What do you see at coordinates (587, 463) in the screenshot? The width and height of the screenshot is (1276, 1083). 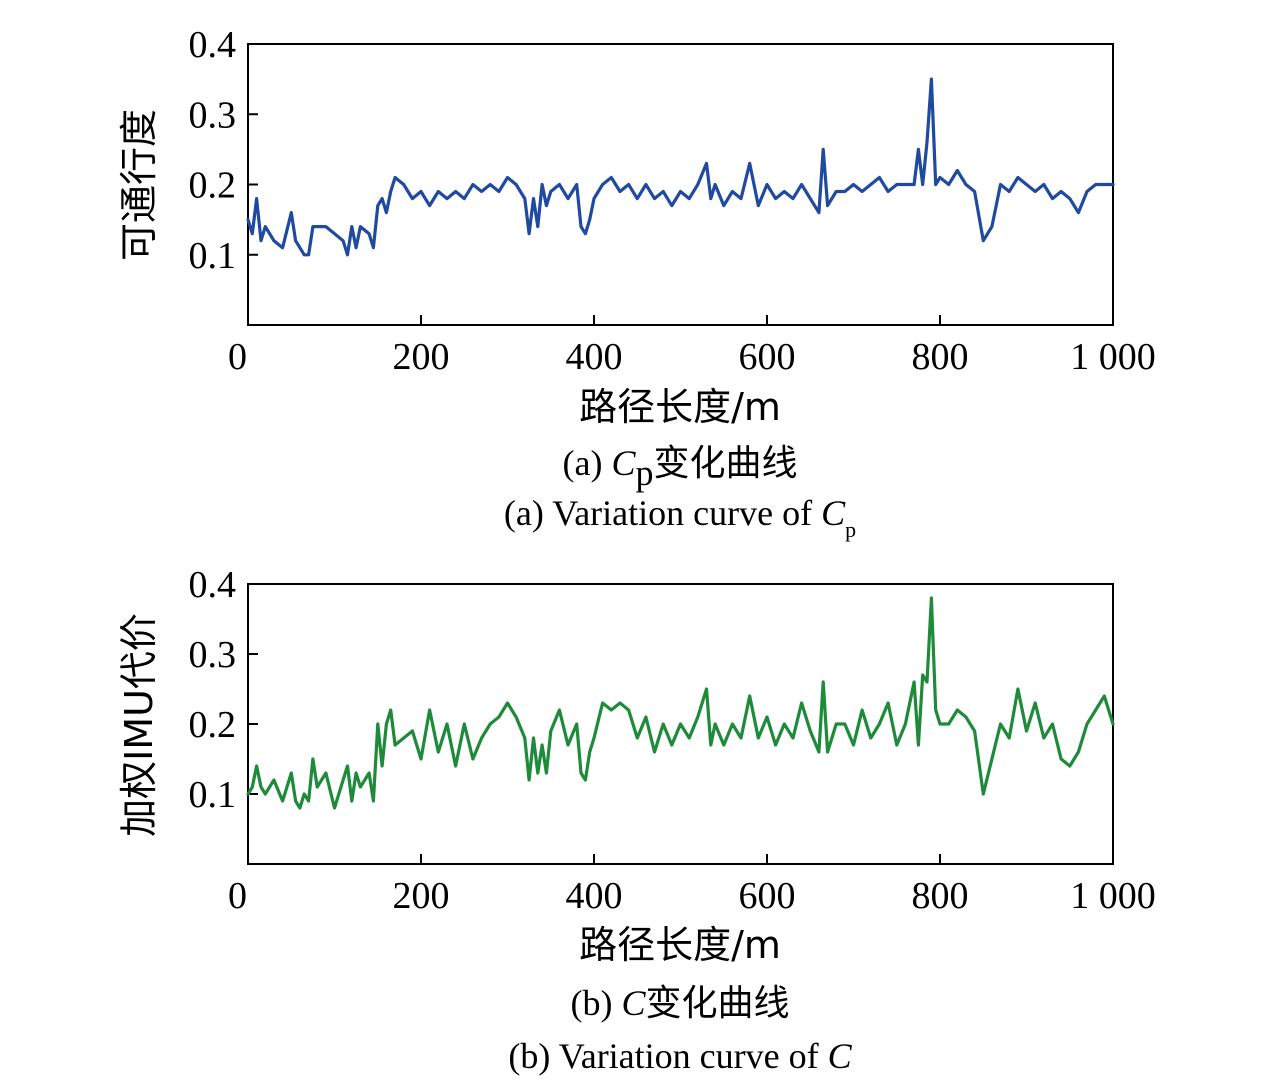 I see `caption-cn-a-prefix: (a)` at bounding box center [587, 463].